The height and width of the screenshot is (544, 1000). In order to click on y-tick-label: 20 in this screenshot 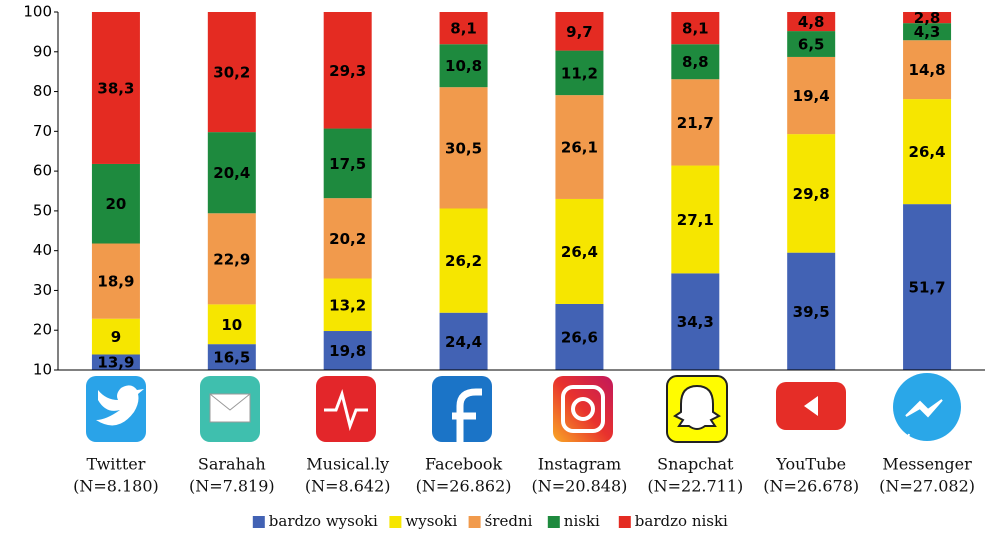, I will do `click(42, 330)`.